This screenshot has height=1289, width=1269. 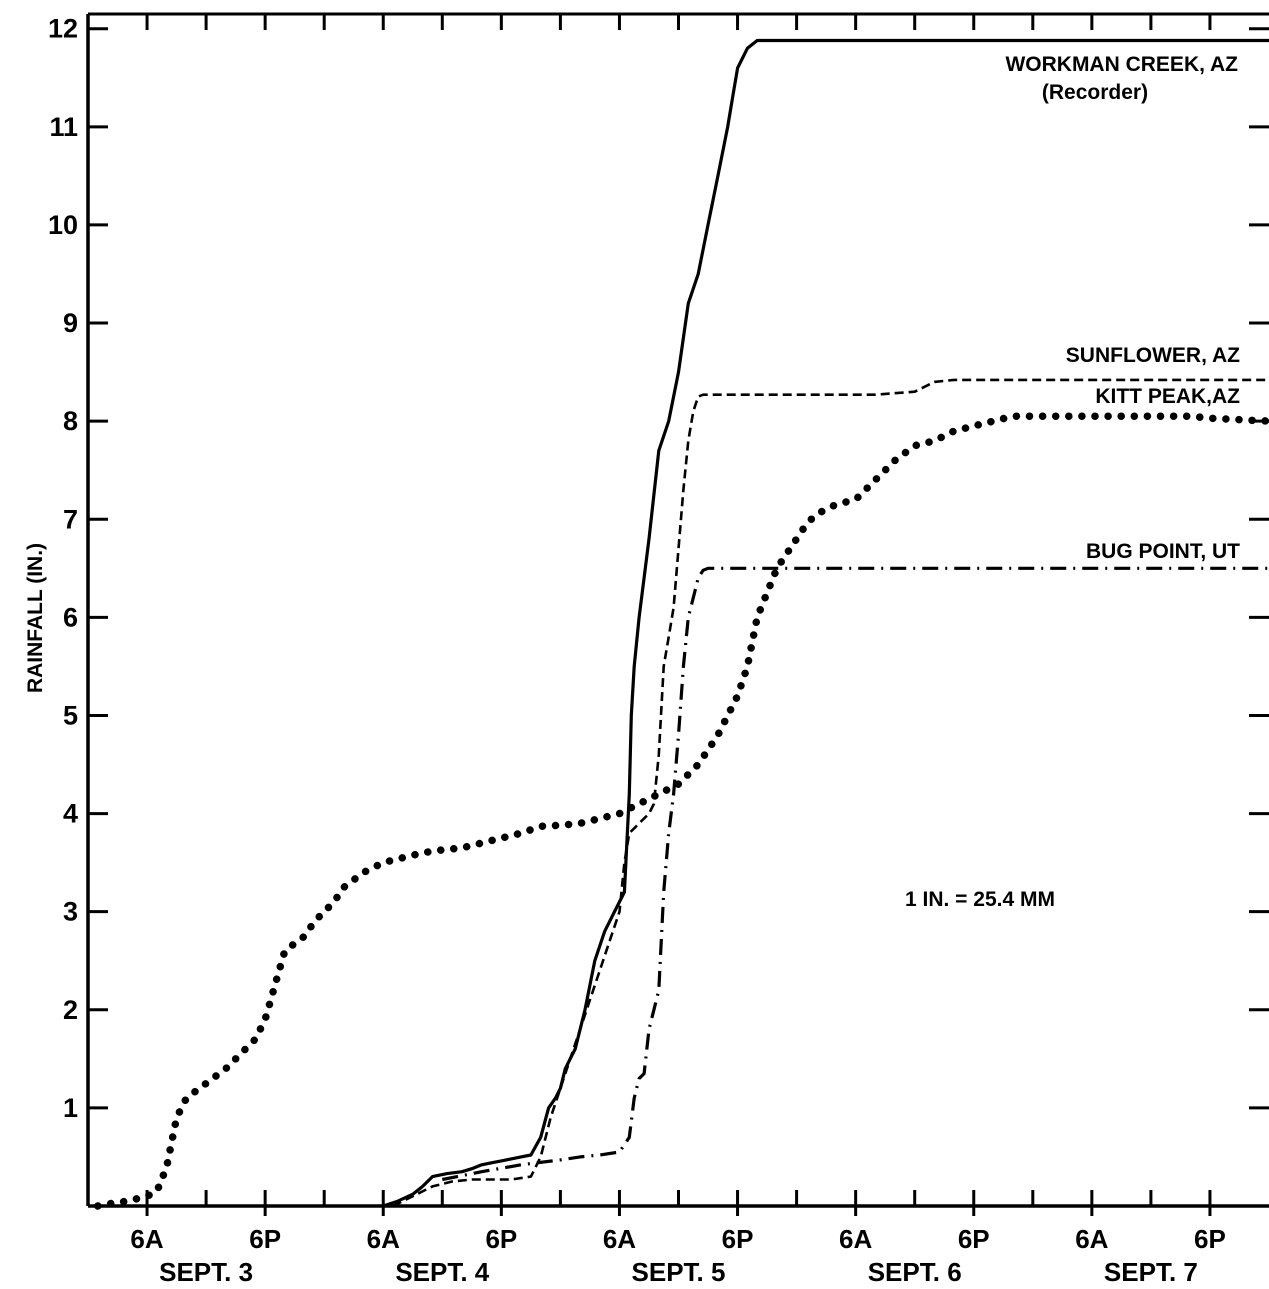 What do you see at coordinates (70, 421) in the screenshot?
I see `y-tick-label: 8` at bounding box center [70, 421].